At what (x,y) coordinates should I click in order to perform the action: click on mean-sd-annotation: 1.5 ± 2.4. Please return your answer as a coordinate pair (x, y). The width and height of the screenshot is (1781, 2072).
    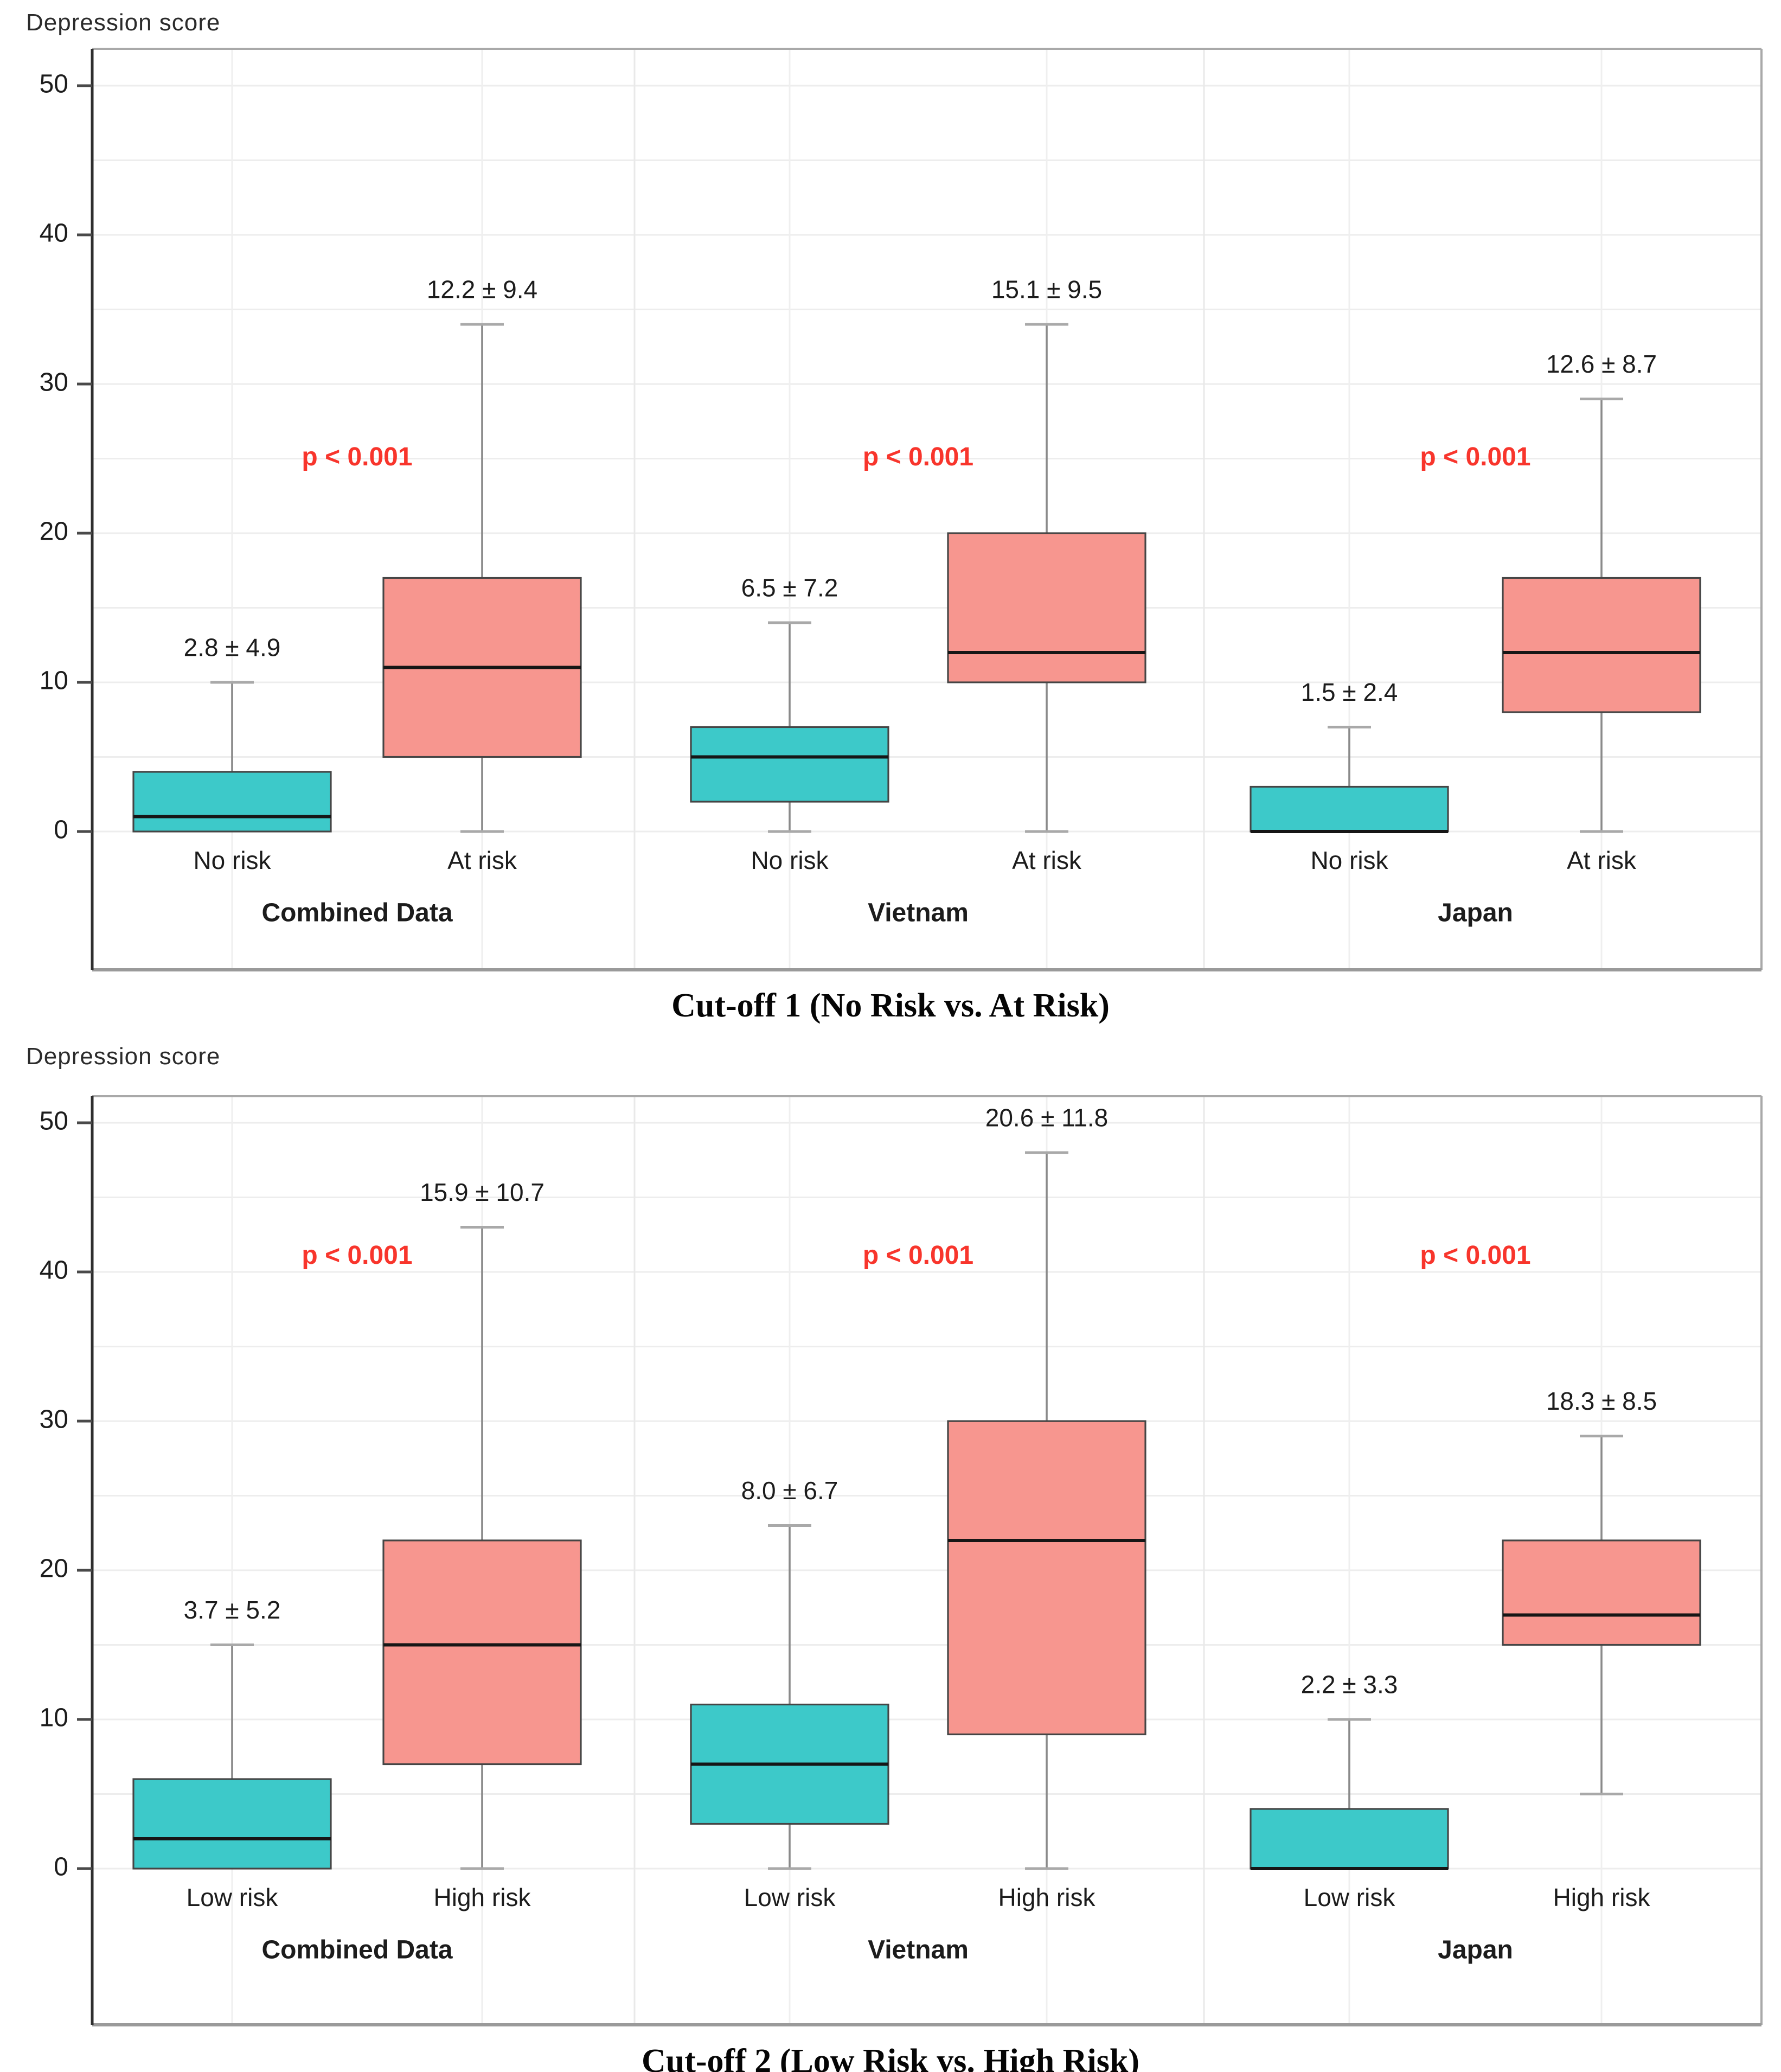
    Looking at the image, I should click on (1349, 692).